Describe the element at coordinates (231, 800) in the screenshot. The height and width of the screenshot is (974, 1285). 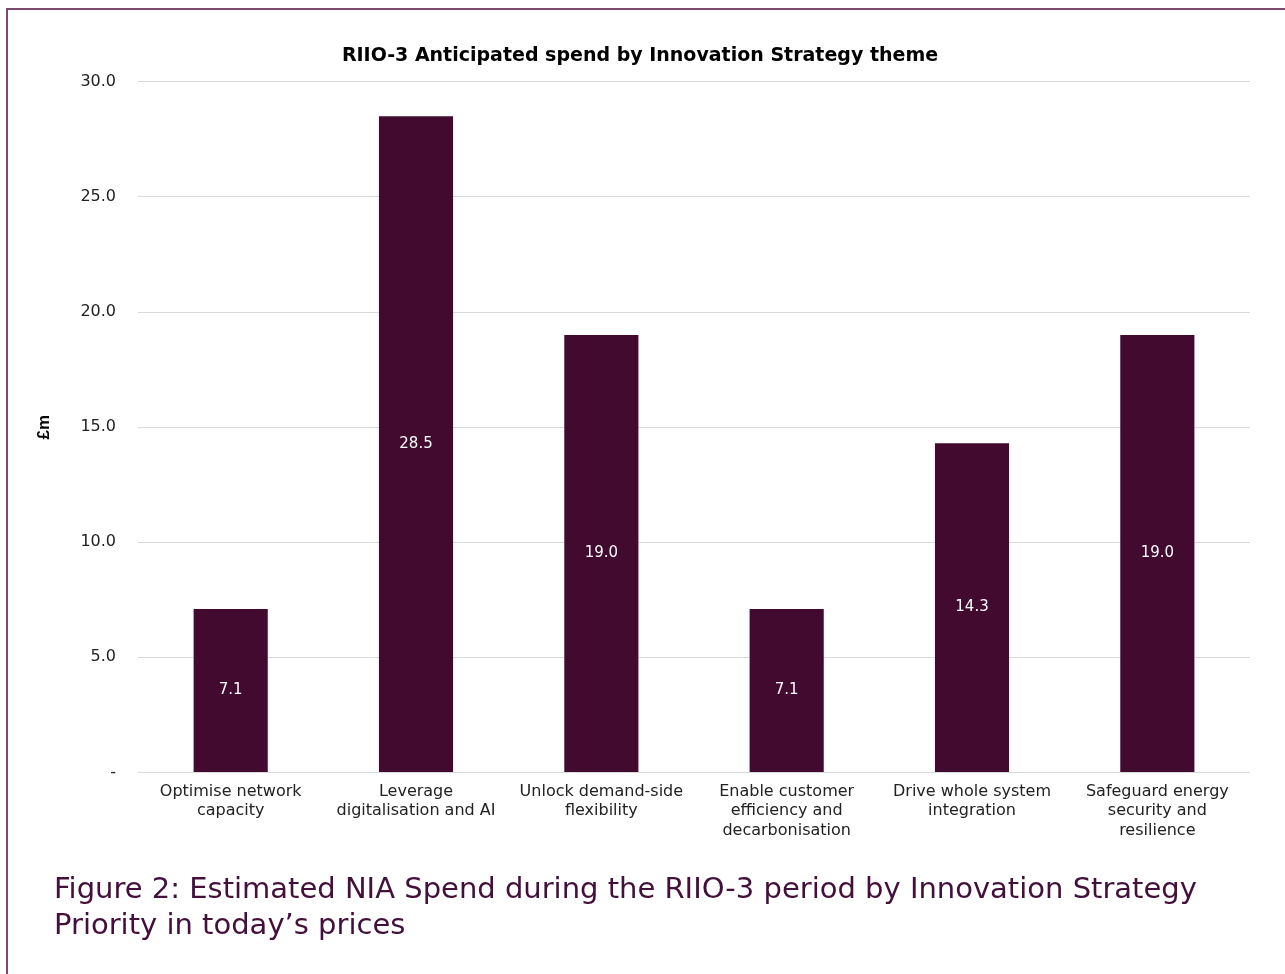
I see `x-tick-label: Optimise network capacity` at that location.